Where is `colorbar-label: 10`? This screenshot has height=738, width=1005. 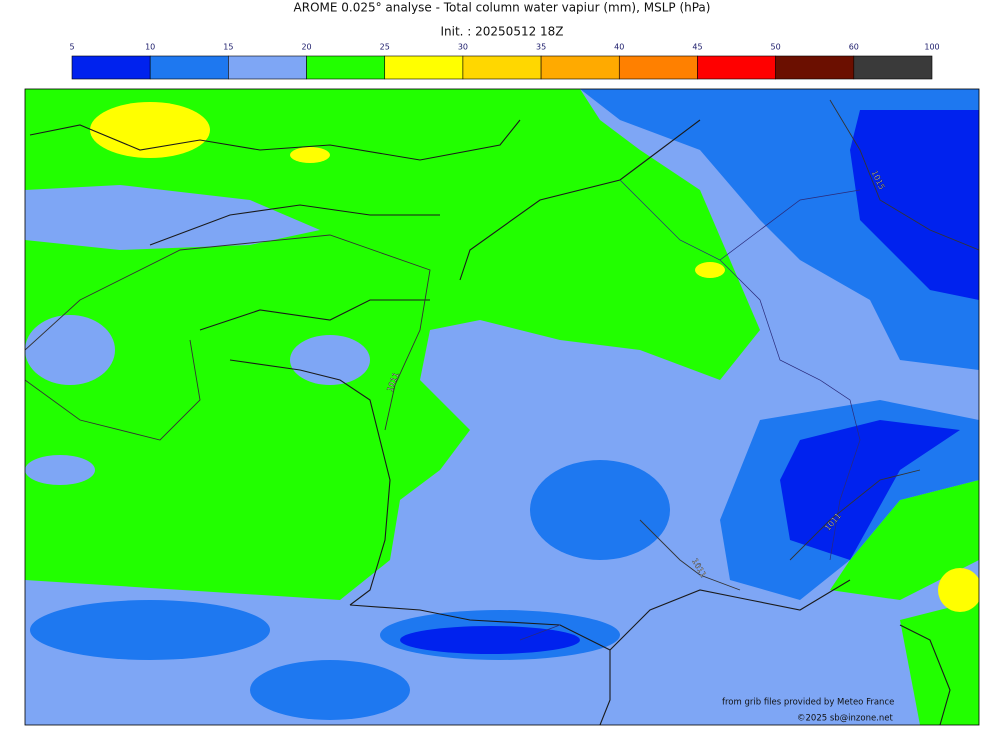
colorbar-label: 10 is located at coordinates (150, 47).